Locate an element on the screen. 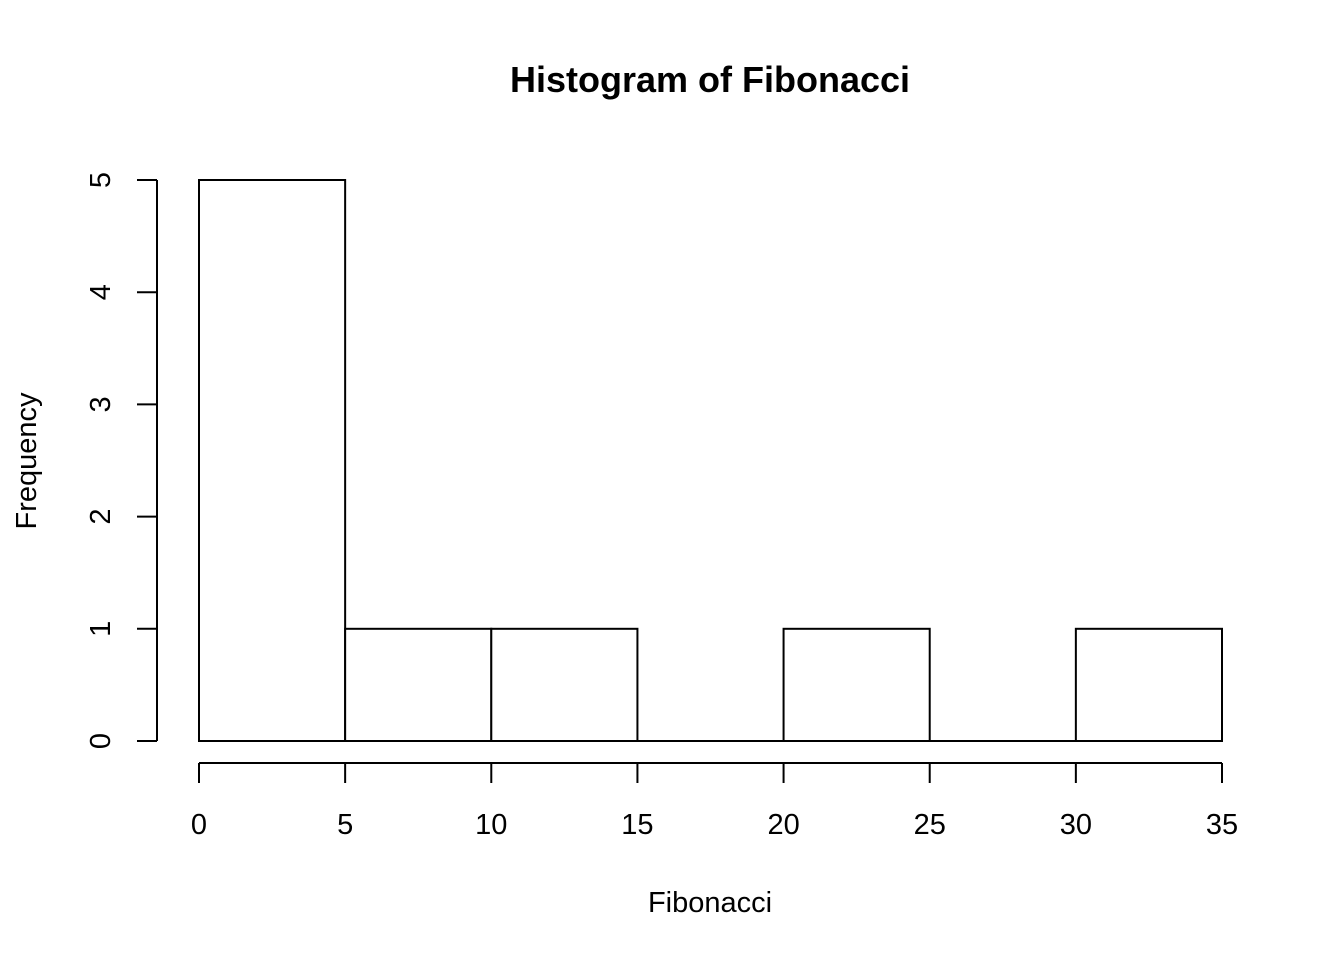 The height and width of the screenshot is (965, 1344). y-axis-label: Frequency is located at coordinates (27, 461).